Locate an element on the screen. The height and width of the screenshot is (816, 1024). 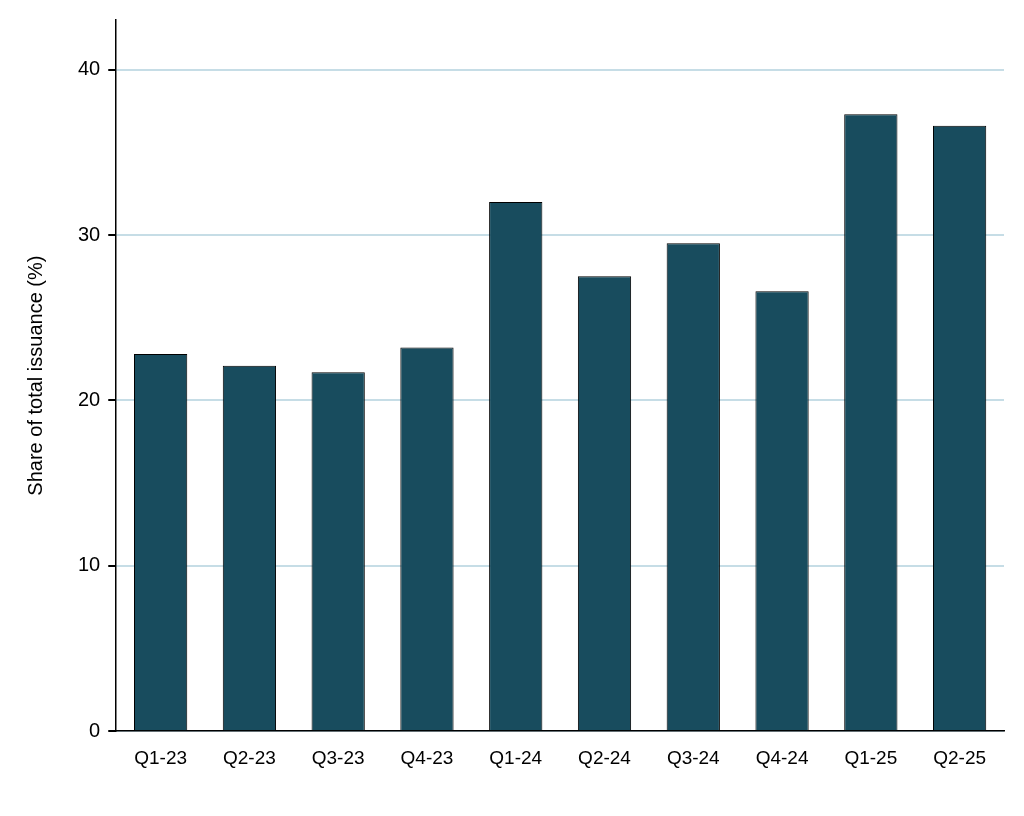
x-tick-label: Q1-24 is located at coordinates (516, 757).